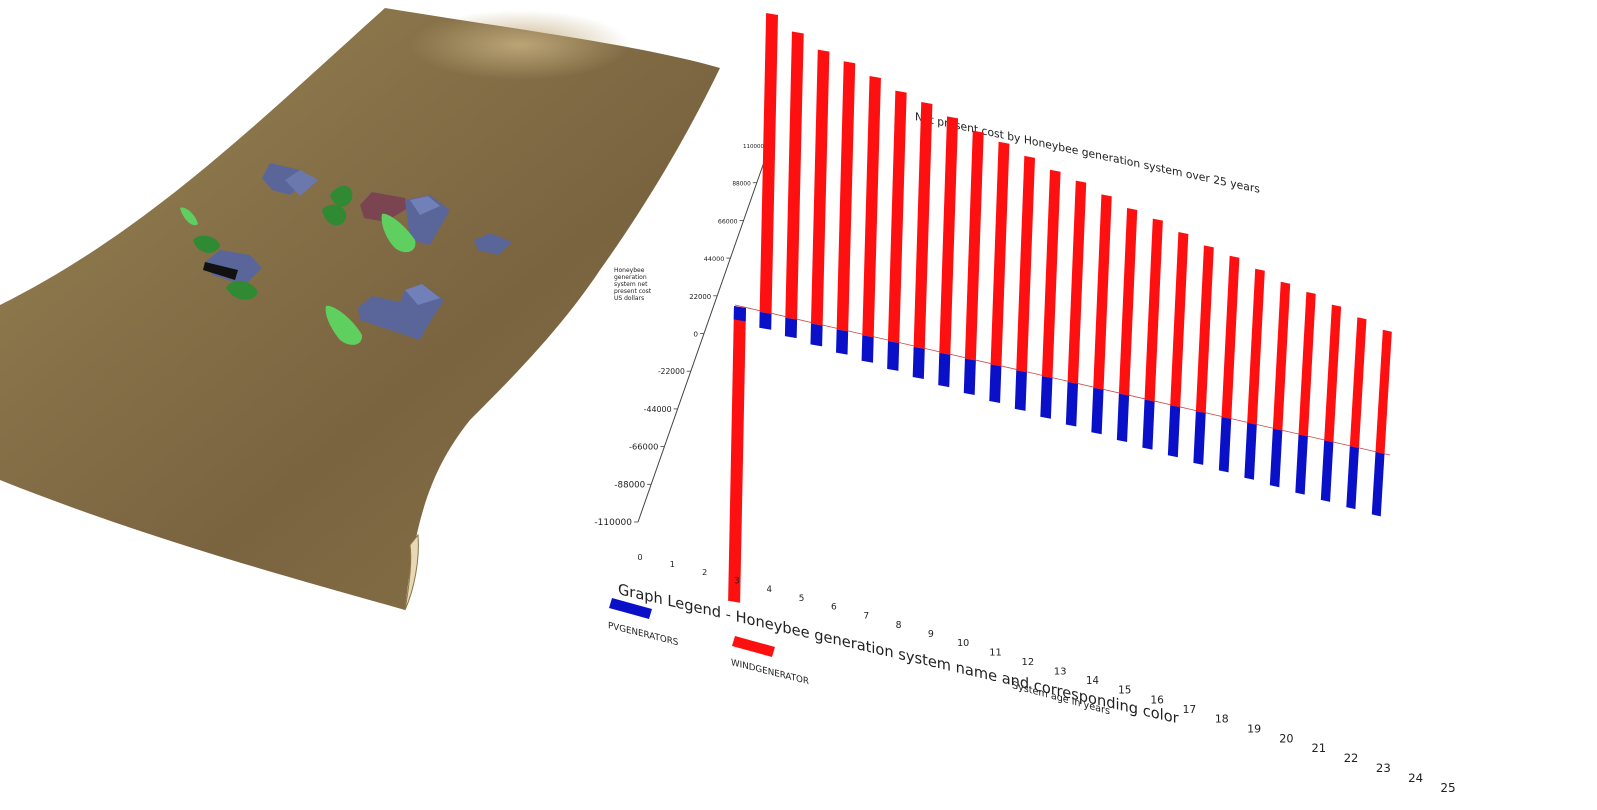  Describe the element at coordinates (736, 581) in the screenshot. I see `x-tick-label: 3` at that location.